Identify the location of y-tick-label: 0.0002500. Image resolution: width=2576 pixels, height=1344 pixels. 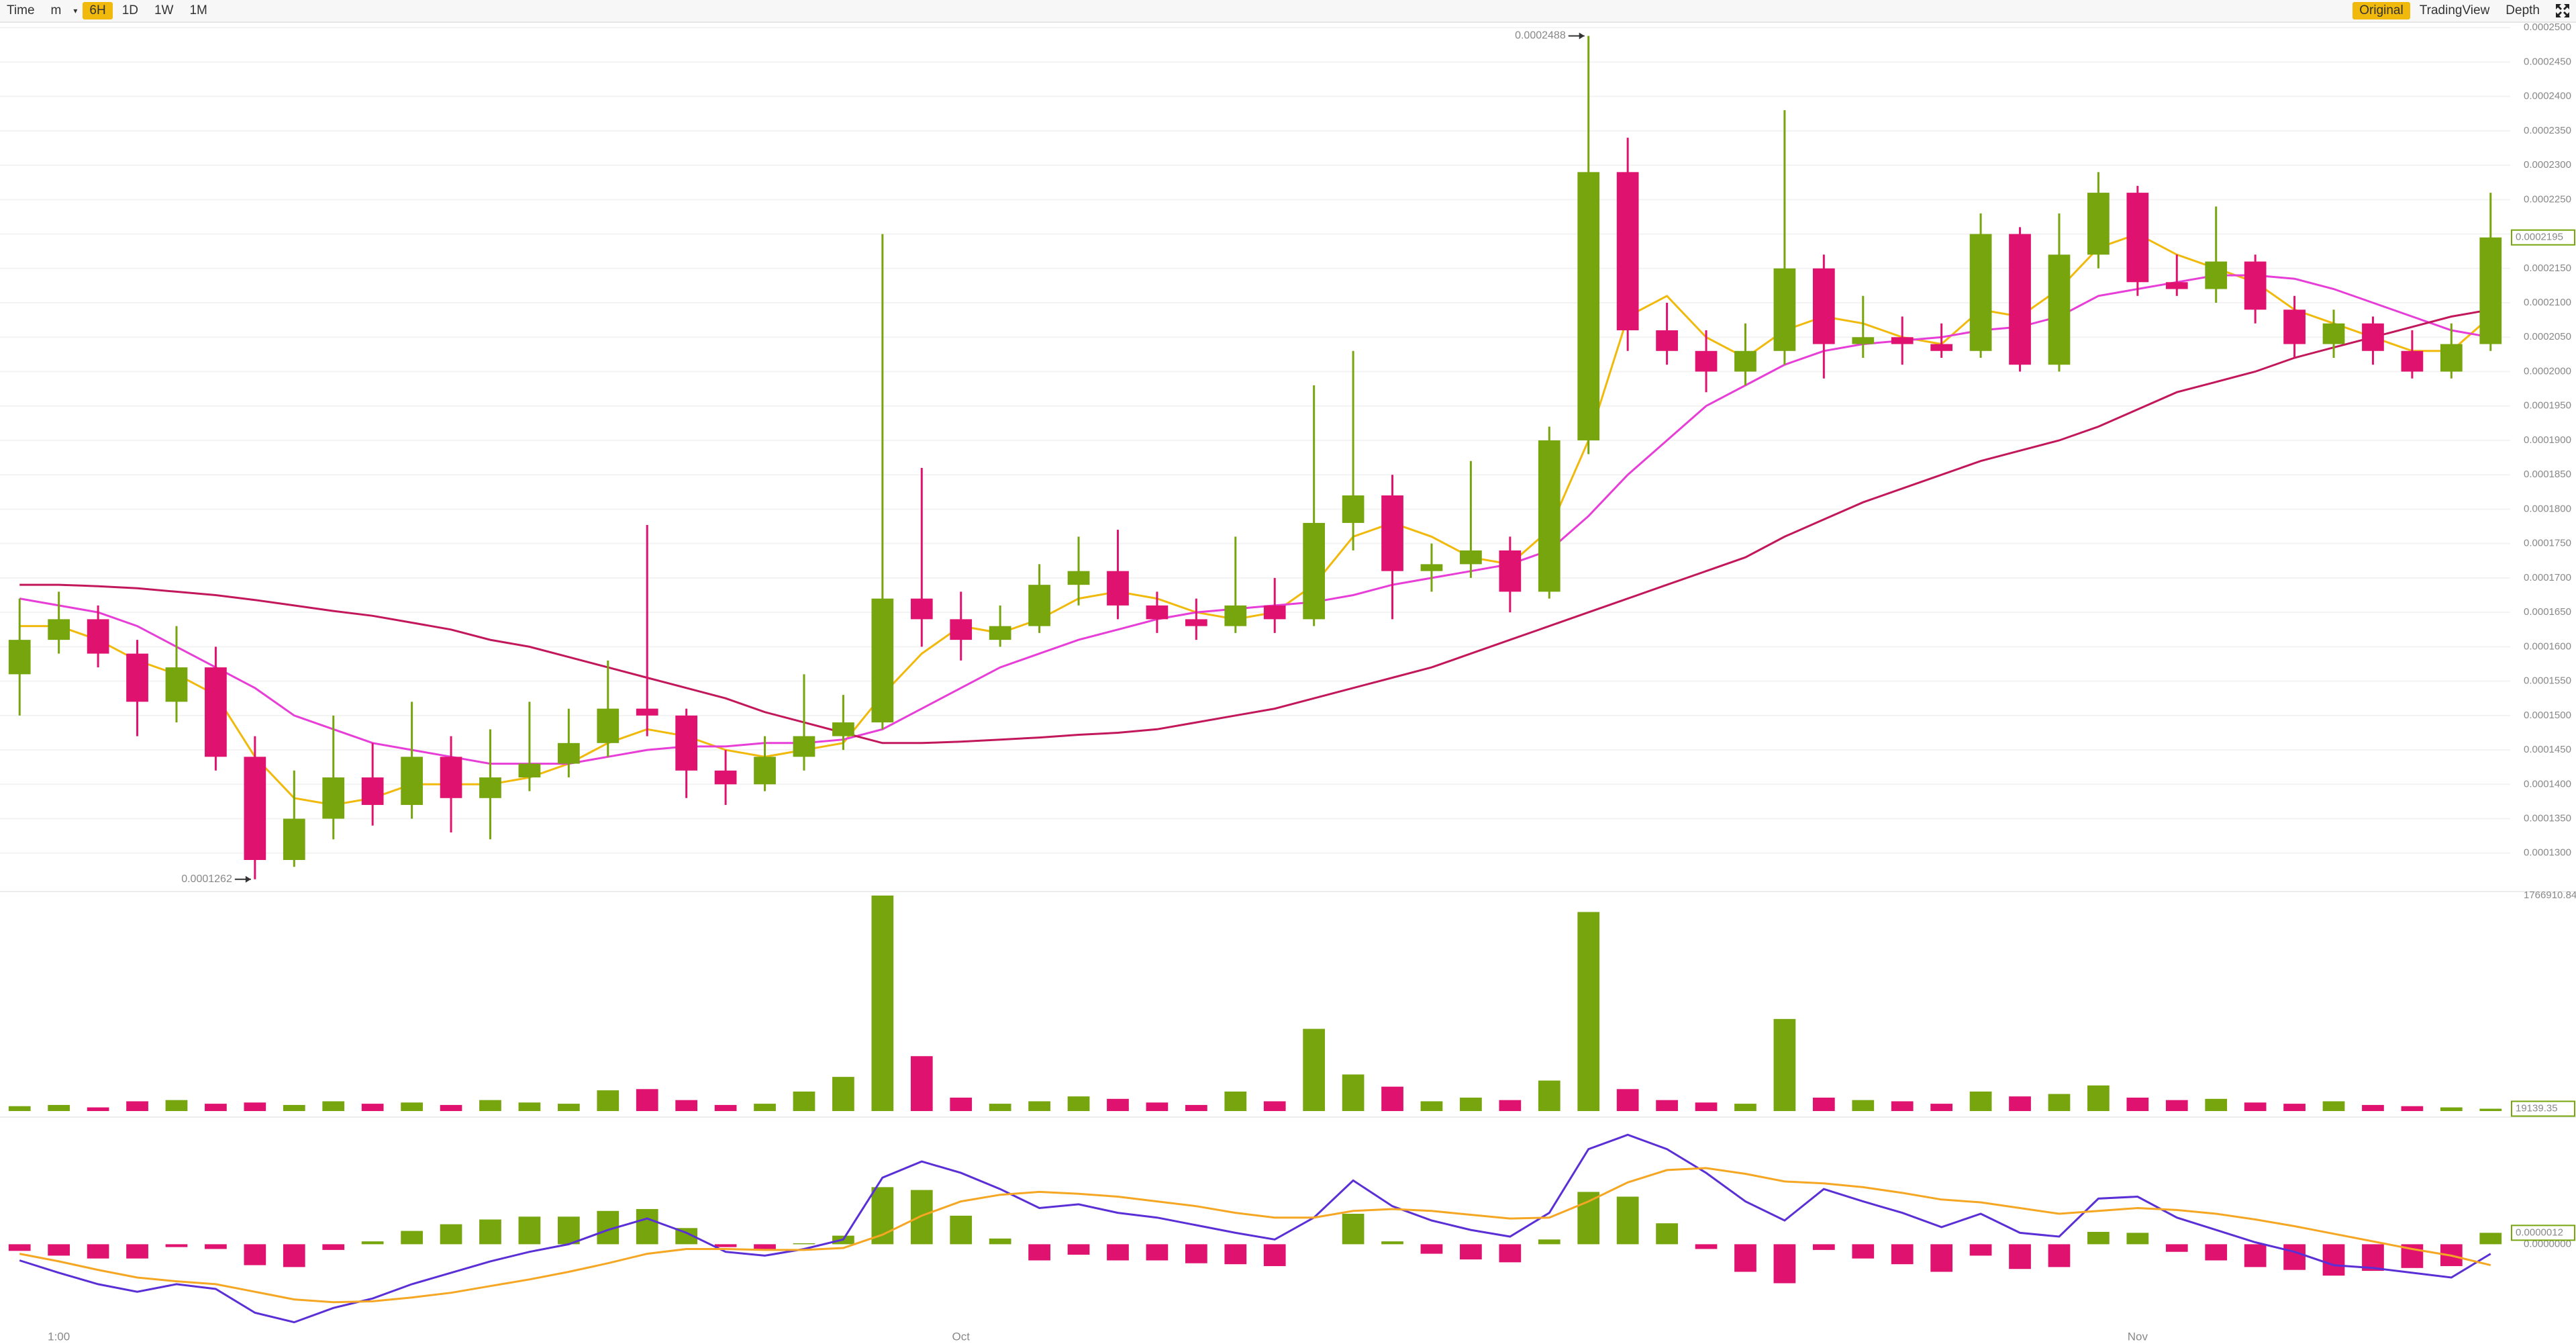
(2547, 27).